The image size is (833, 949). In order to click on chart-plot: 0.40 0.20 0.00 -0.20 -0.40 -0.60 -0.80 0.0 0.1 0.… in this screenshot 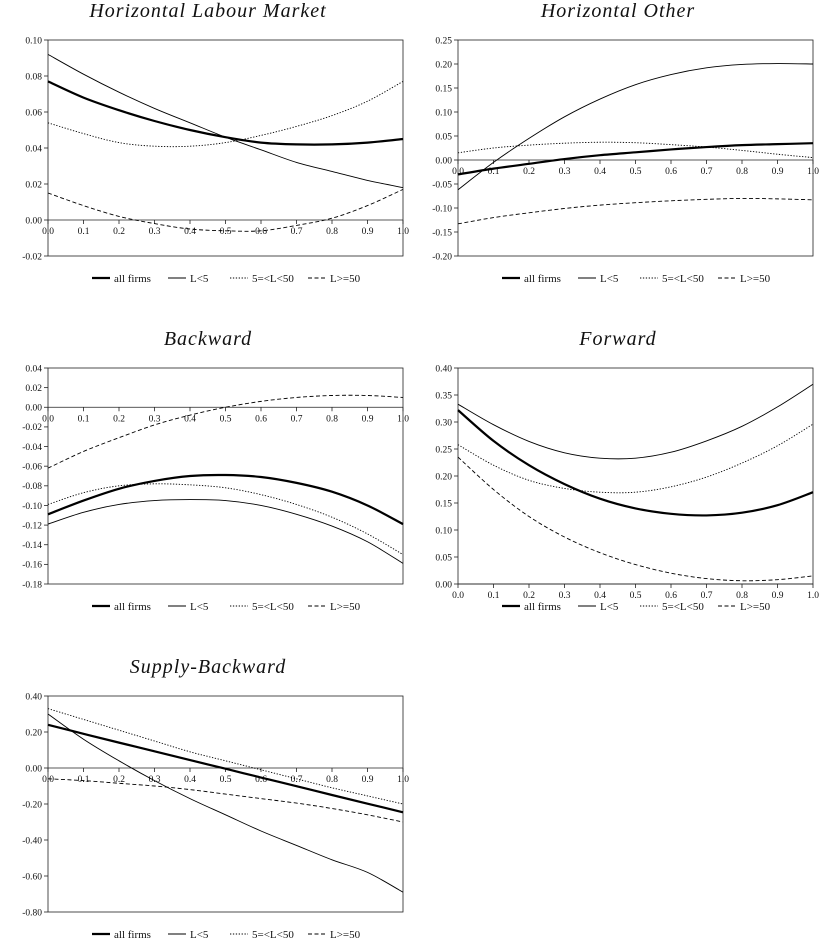, I will do `click(215, 816)`.